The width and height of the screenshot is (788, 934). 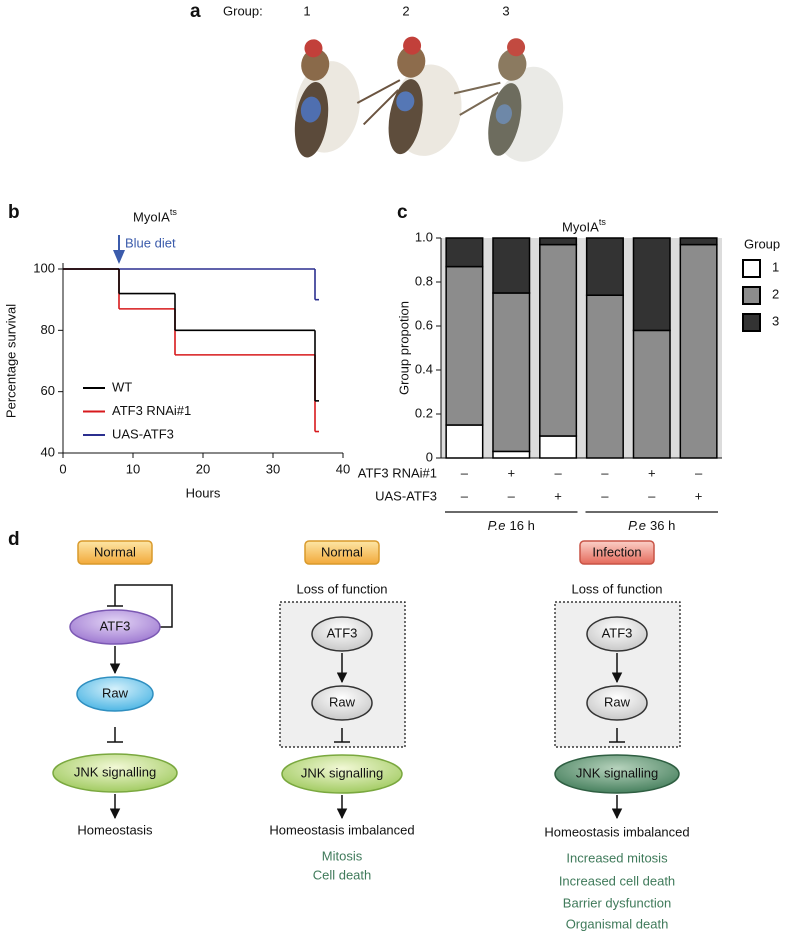 What do you see at coordinates (48, 451) in the screenshot?
I see `y-tick-label: 40` at bounding box center [48, 451].